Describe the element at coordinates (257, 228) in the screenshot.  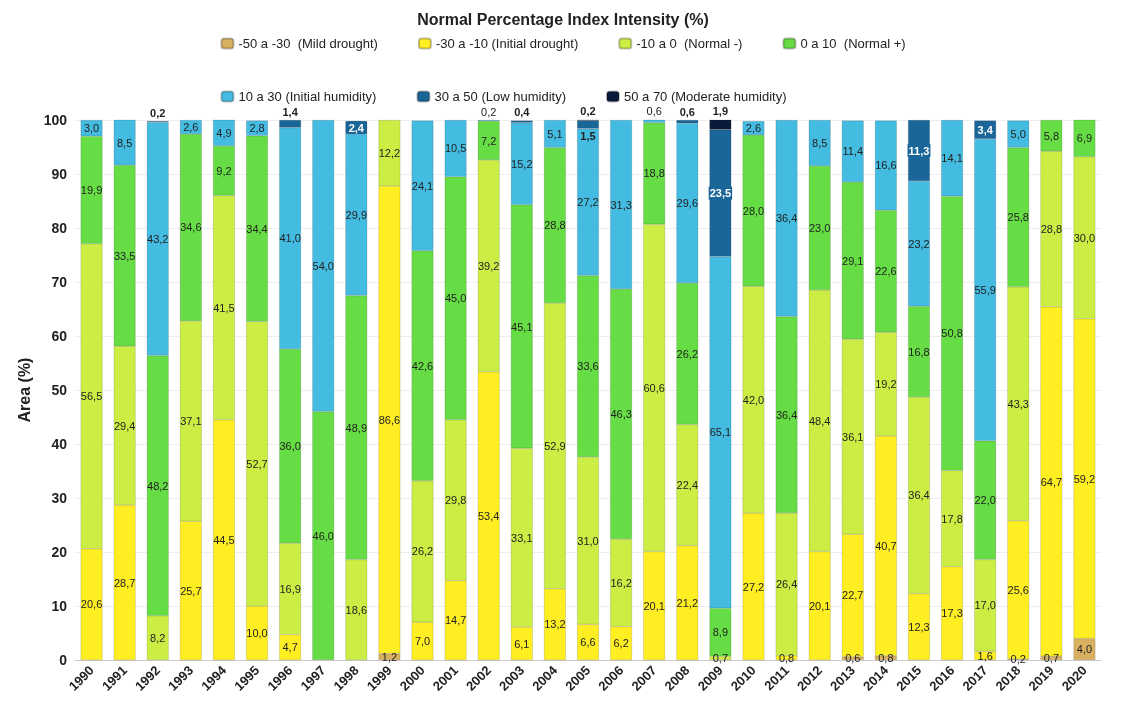
I see `data-label: 34,4` at that location.